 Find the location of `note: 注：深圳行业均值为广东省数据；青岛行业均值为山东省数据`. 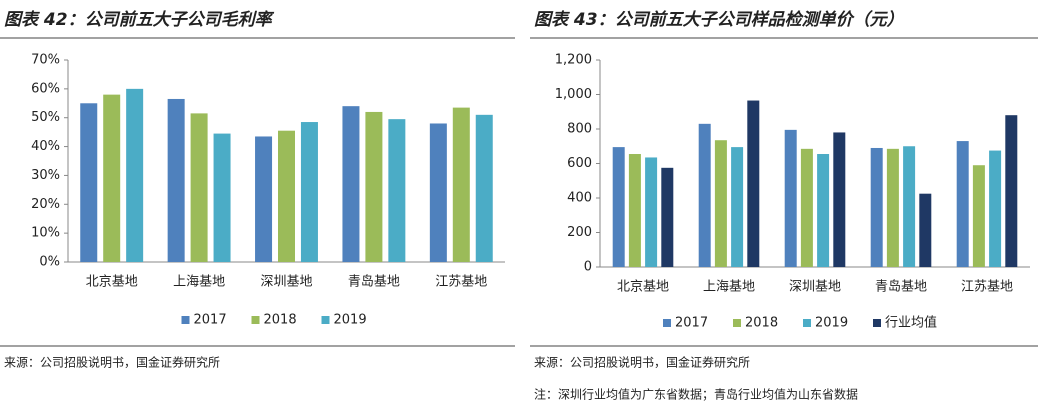

note: 注：深圳行业均值为广东省数据；青岛行业均值为山东省数据 is located at coordinates (696, 394).